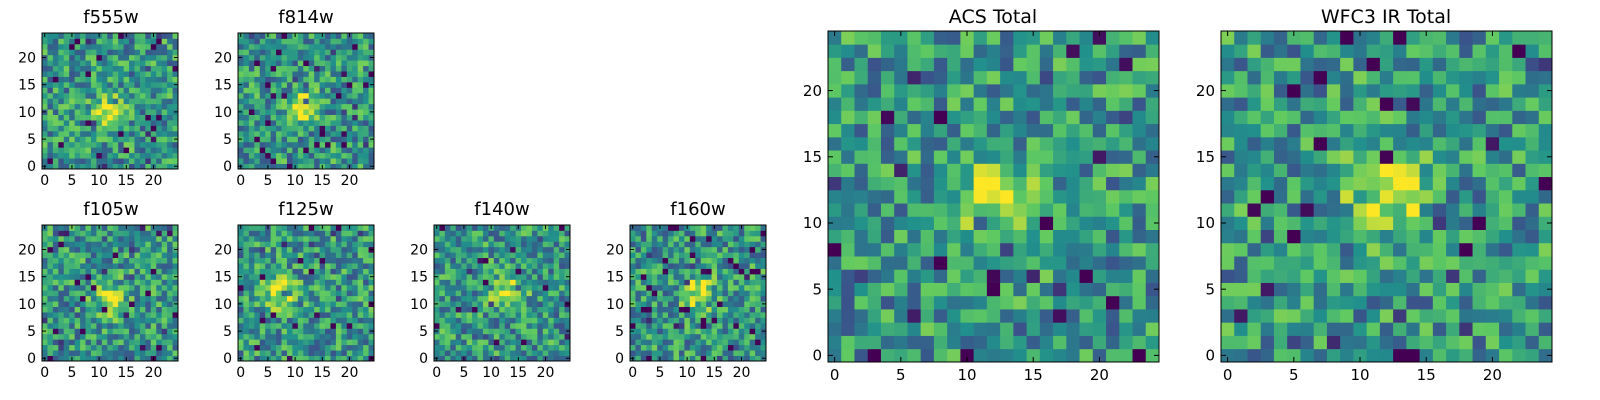 This screenshot has height=400, width=1600. Describe the element at coordinates (993, 17) in the screenshot. I see `panel-title-acs-total: ACS Total` at that location.